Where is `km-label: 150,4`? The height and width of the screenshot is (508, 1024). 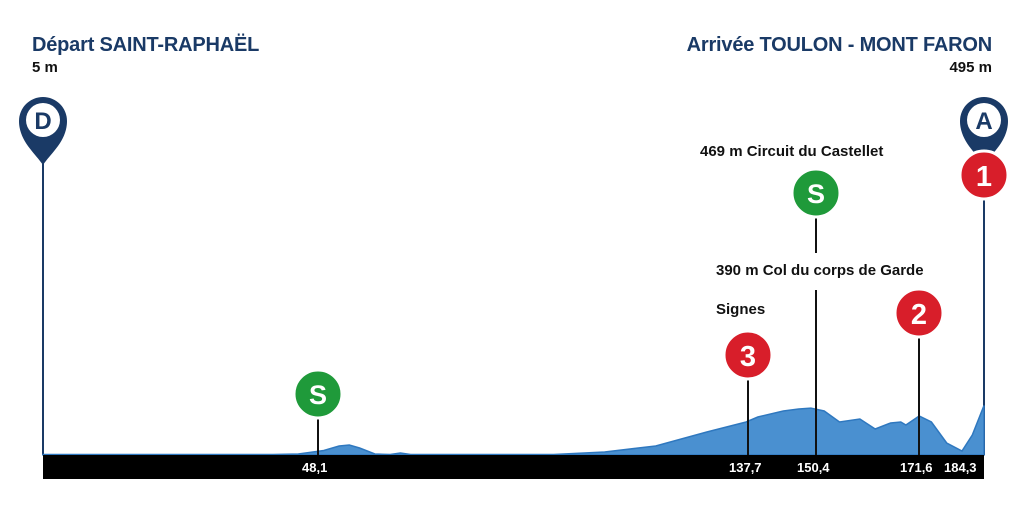 km-label: 150,4 is located at coordinates (813, 467).